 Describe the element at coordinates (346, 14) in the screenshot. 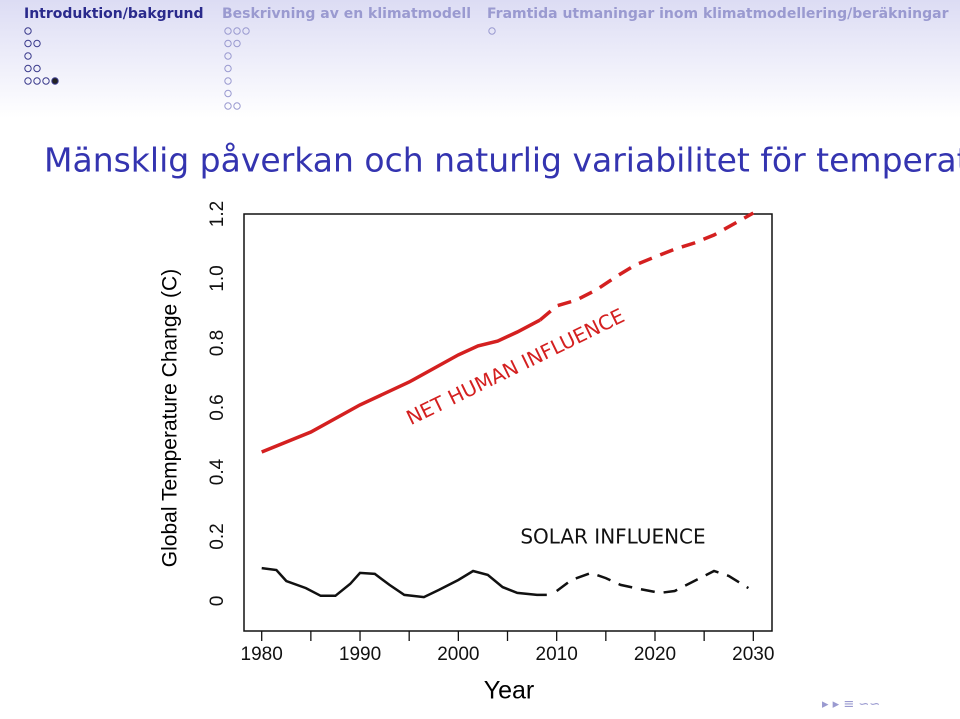

I see `nav-section: Beskrivning av en klimatmodell` at that location.